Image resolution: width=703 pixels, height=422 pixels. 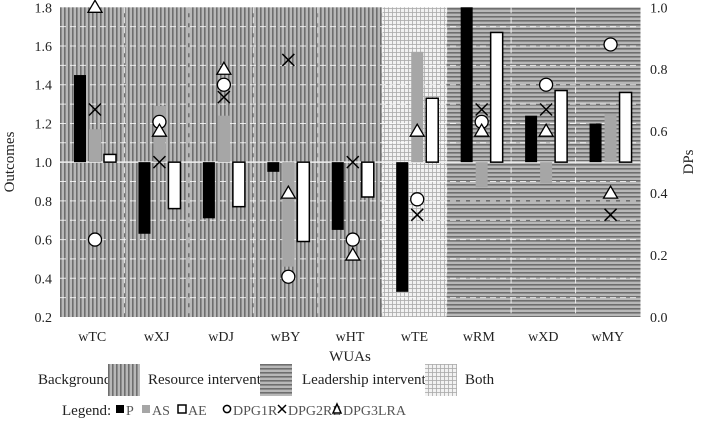 What do you see at coordinates (44, 279) in the screenshot?
I see `y-tick-label: 0.4` at bounding box center [44, 279].